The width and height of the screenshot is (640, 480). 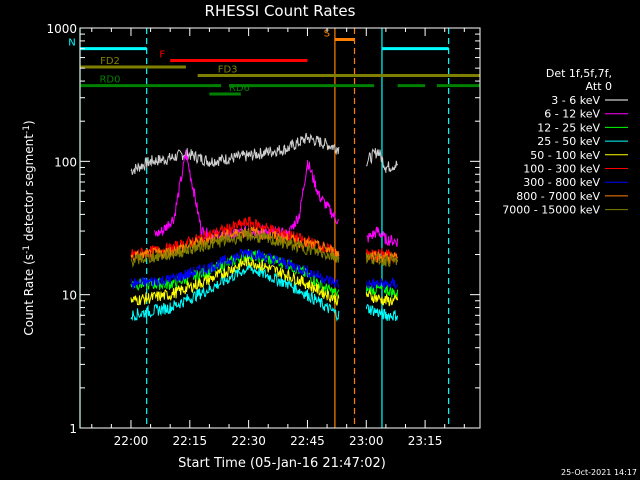 What do you see at coordinates (280, 11) in the screenshot?
I see `chart-title: RHESSI Count Rates` at bounding box center [280, 11].